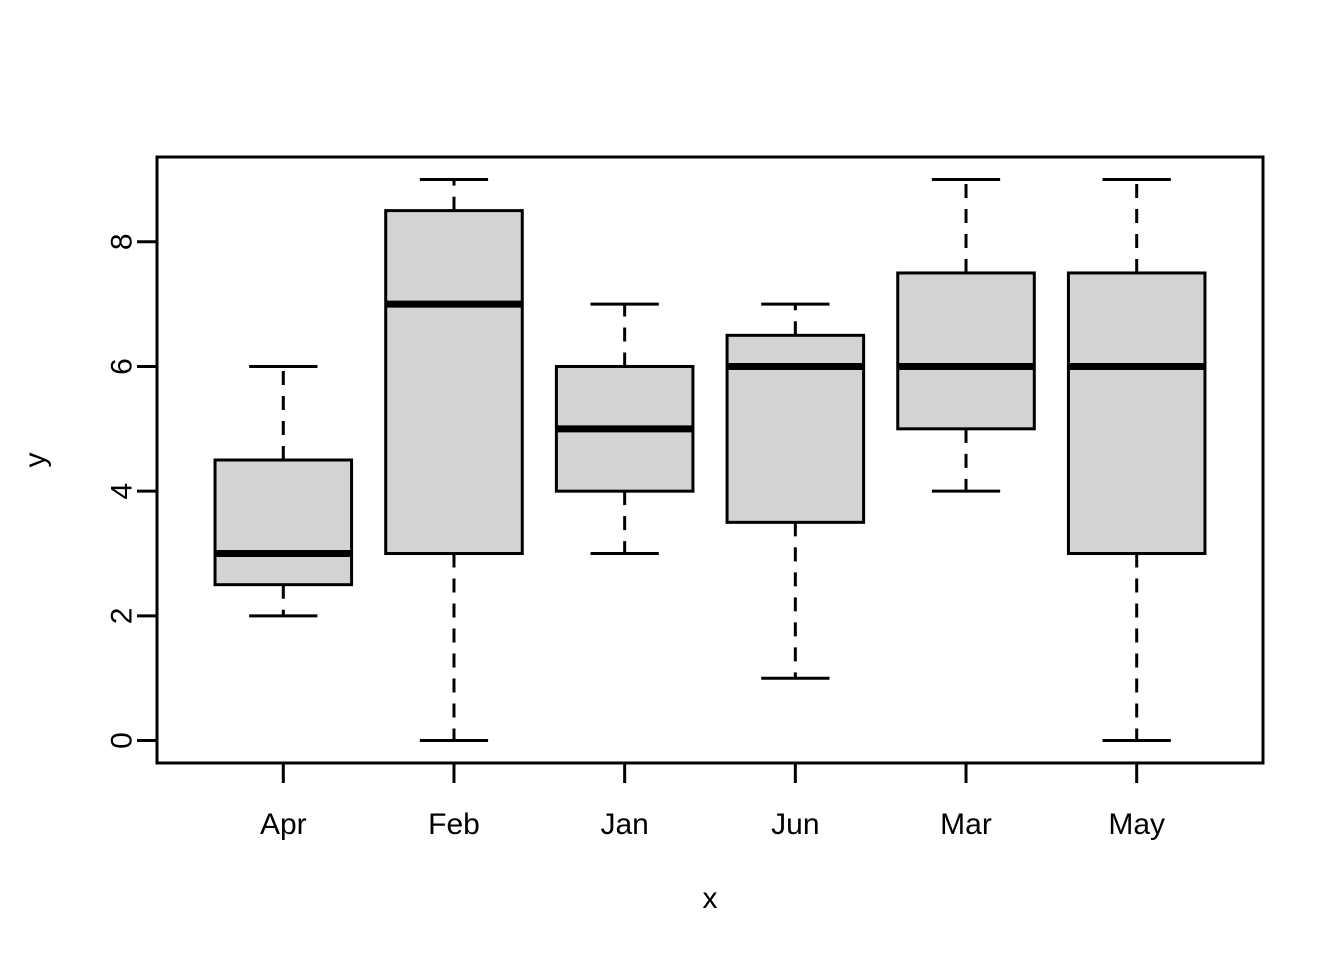 The image size is (1344, 960). Describe the element at coordinates (710, 898) in the screenshot. I see `x-axis-title: x` at that location.